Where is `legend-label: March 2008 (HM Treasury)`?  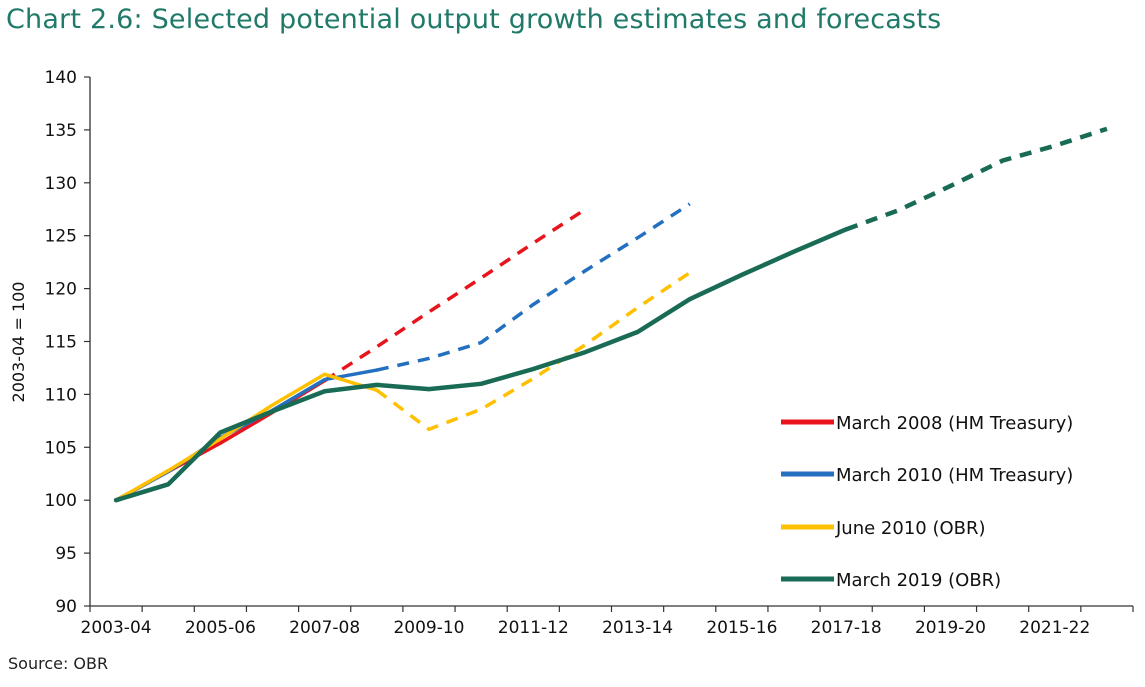
legend-label: March 2008 (HM Treasury) is located at coordinates (954, 423).